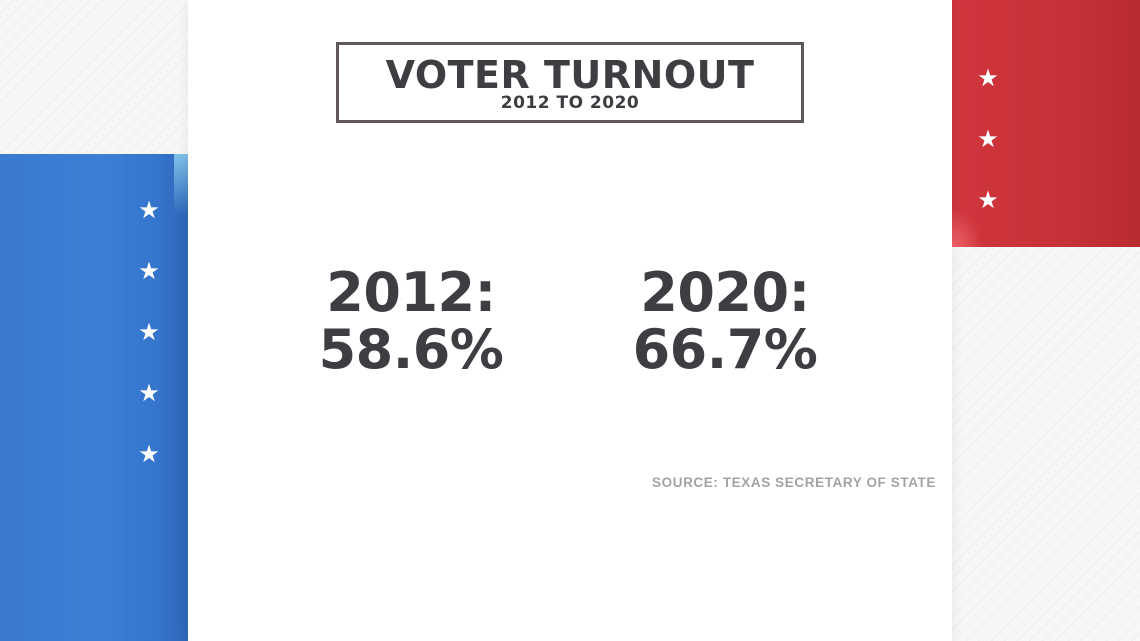 The width and height of the screenshot is (1140, 641). I want to click on red-flag-panel: ★ ★ ★, so click(1046, 123).